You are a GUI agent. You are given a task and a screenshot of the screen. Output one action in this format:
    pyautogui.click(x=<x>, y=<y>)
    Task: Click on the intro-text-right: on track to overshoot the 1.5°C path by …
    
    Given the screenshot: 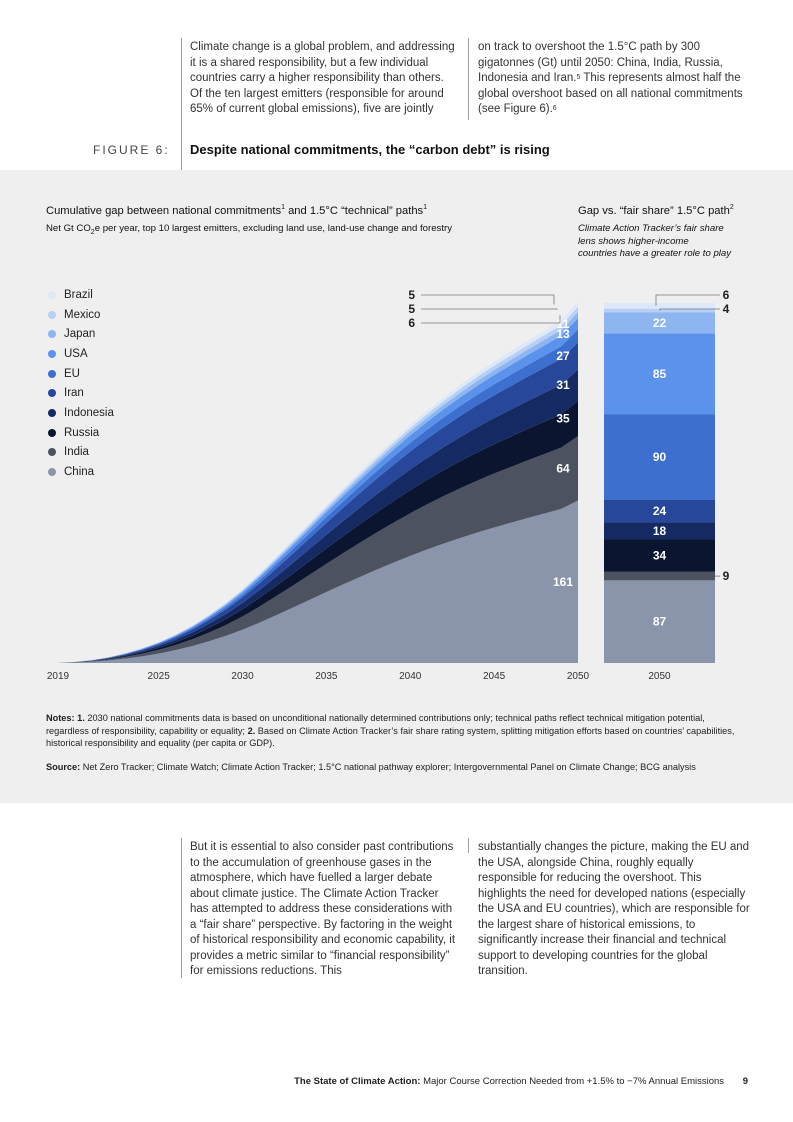 What is the action you would take?
    pyautogui.click(x=610, y=78)
    